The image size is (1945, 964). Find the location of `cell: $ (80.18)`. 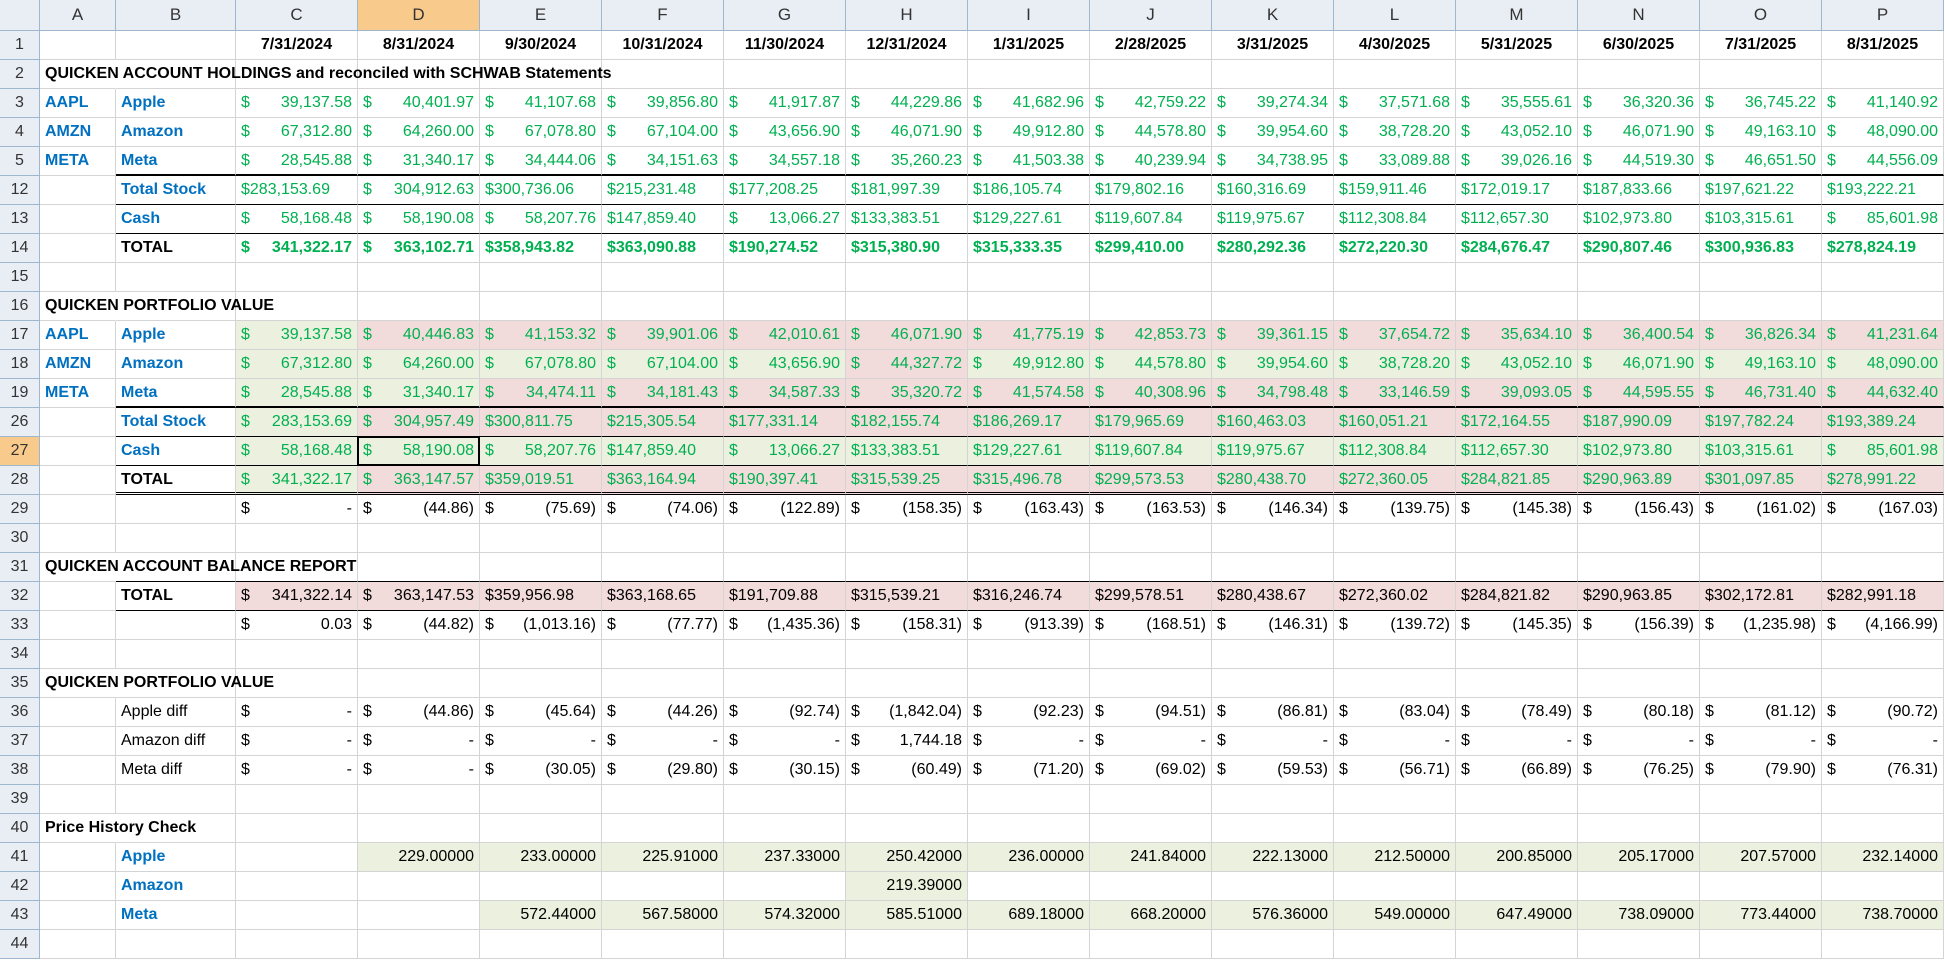

cell: $ (80.18) is located at coordinates (1639, 712).